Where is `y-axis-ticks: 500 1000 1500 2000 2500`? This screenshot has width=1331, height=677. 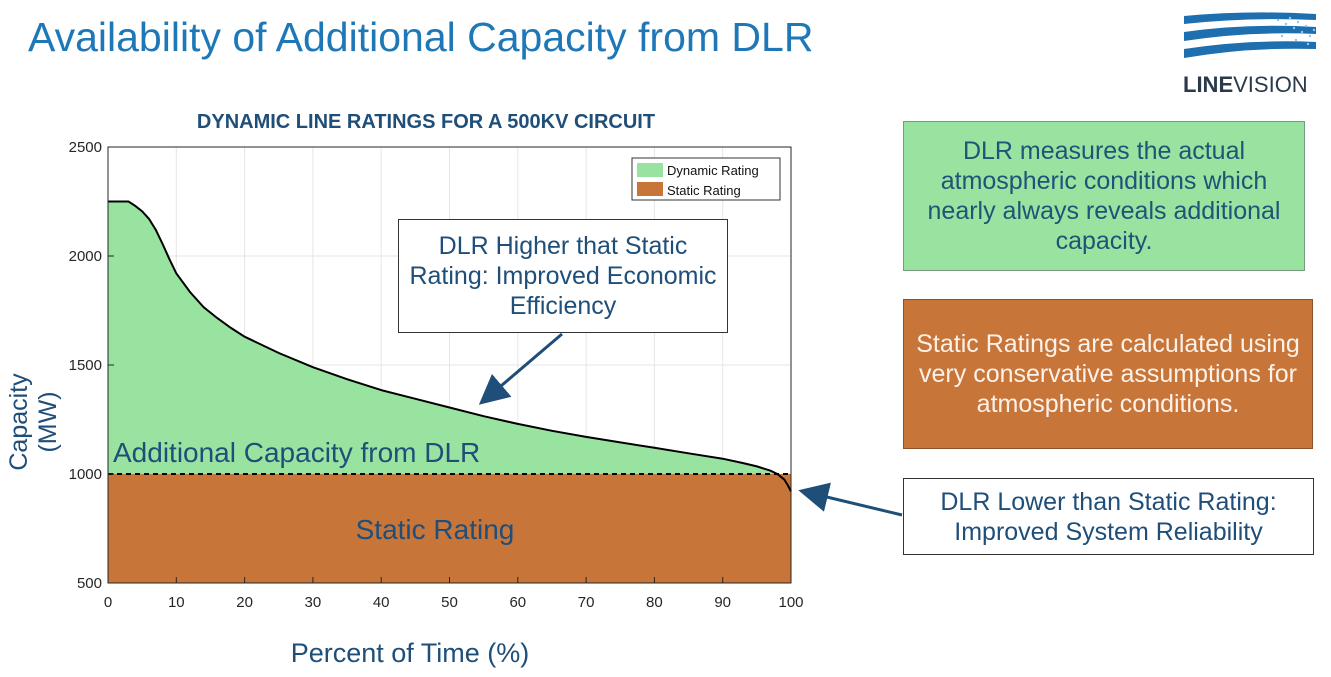
y-axis-ticks: 500 1000 1500 2000 2500 is located at coordinates (91, 365).